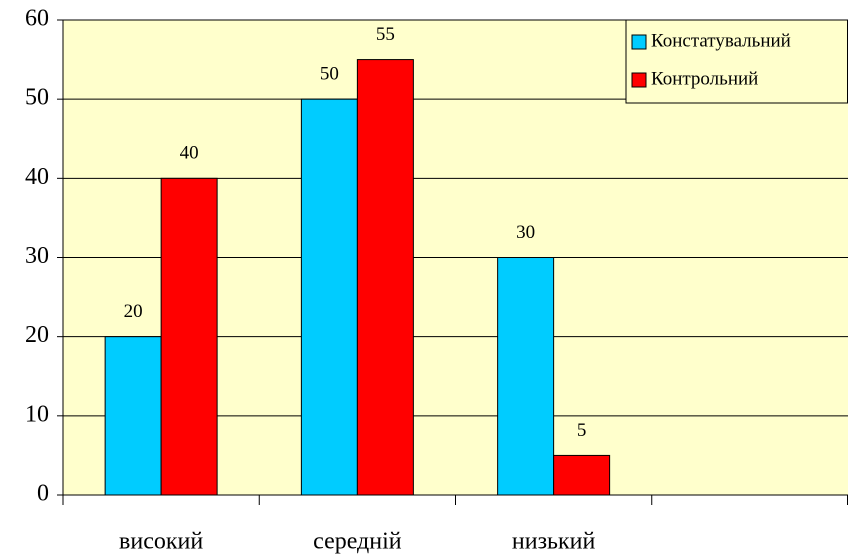 The image size is (848, 556). I want to click on y-tick-label: 50, so click(37, 98).